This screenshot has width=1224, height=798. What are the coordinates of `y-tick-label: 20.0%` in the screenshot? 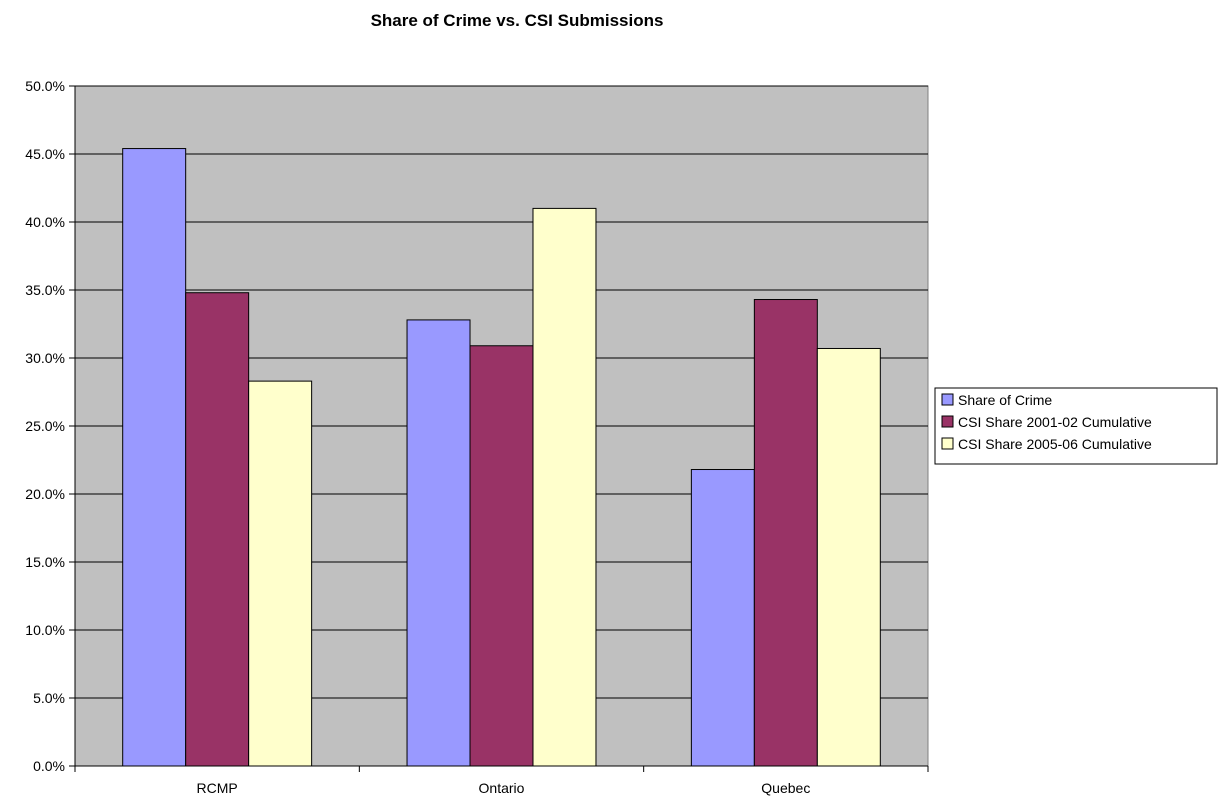 It's located at (45, 494).